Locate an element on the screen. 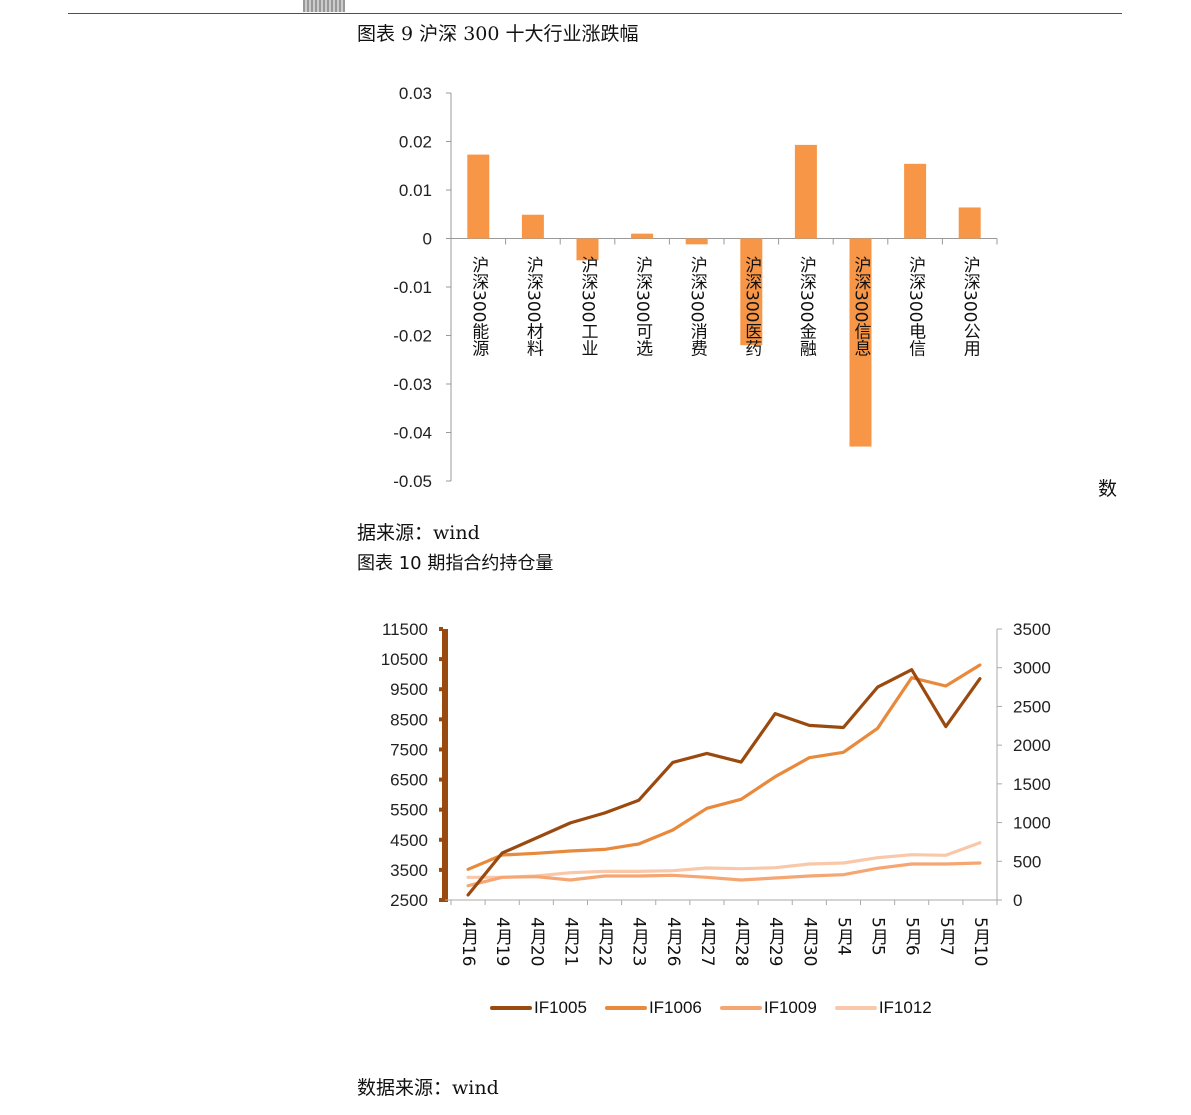 The height and width of the screenshot is (1115, 1191). left-y-tick-label: 9500 is located at coordinates (409, 689).